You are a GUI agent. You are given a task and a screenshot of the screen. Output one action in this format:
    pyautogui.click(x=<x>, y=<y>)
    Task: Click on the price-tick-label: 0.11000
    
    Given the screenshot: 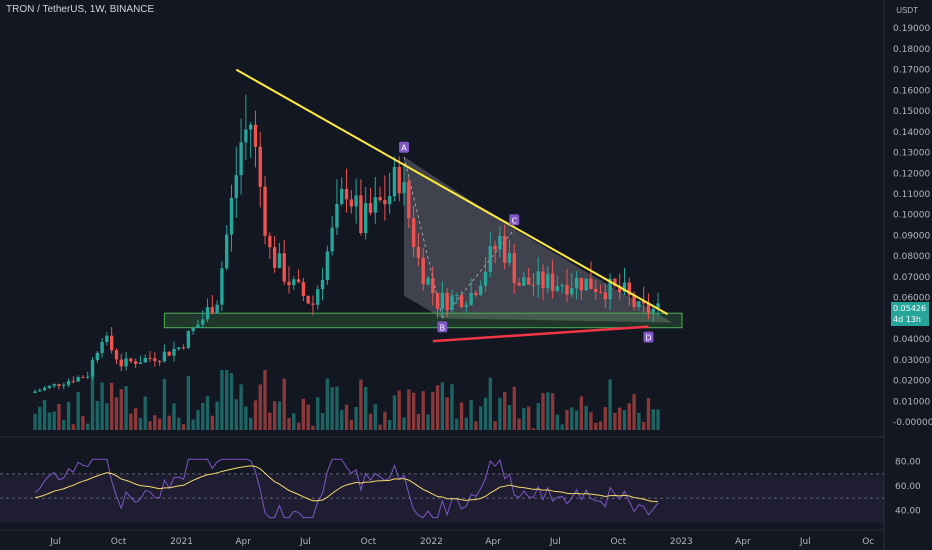 What is the action you would take?
    pyautogui.click(x=911, y=195)
    